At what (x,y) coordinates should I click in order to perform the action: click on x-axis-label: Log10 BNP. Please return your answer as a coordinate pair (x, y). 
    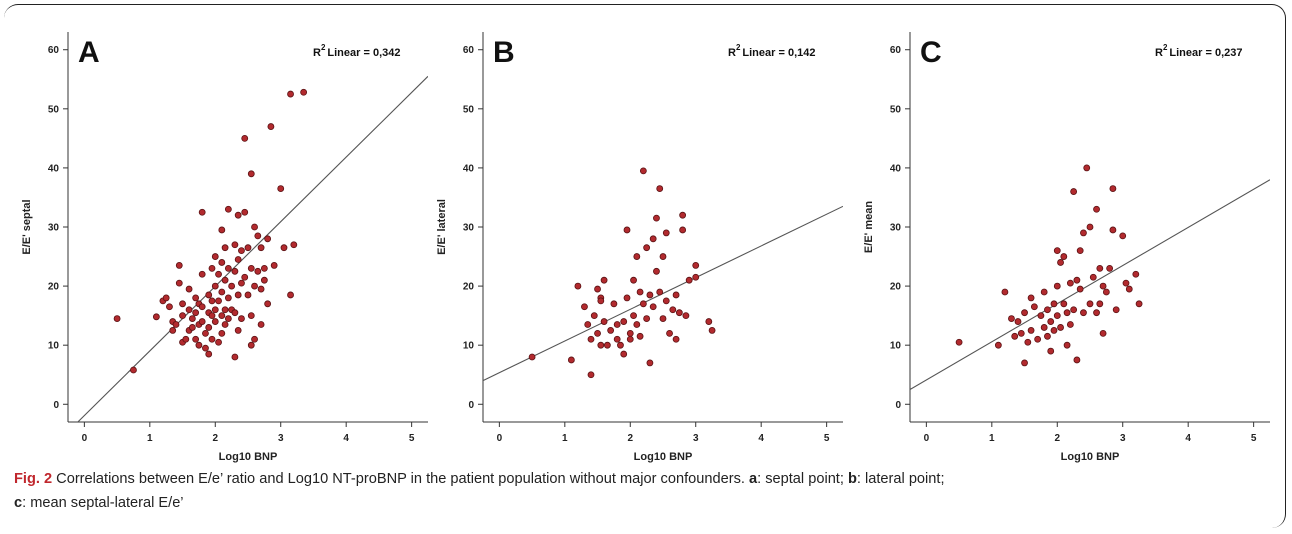
    Looking at the image, I should click on (1090, 457).